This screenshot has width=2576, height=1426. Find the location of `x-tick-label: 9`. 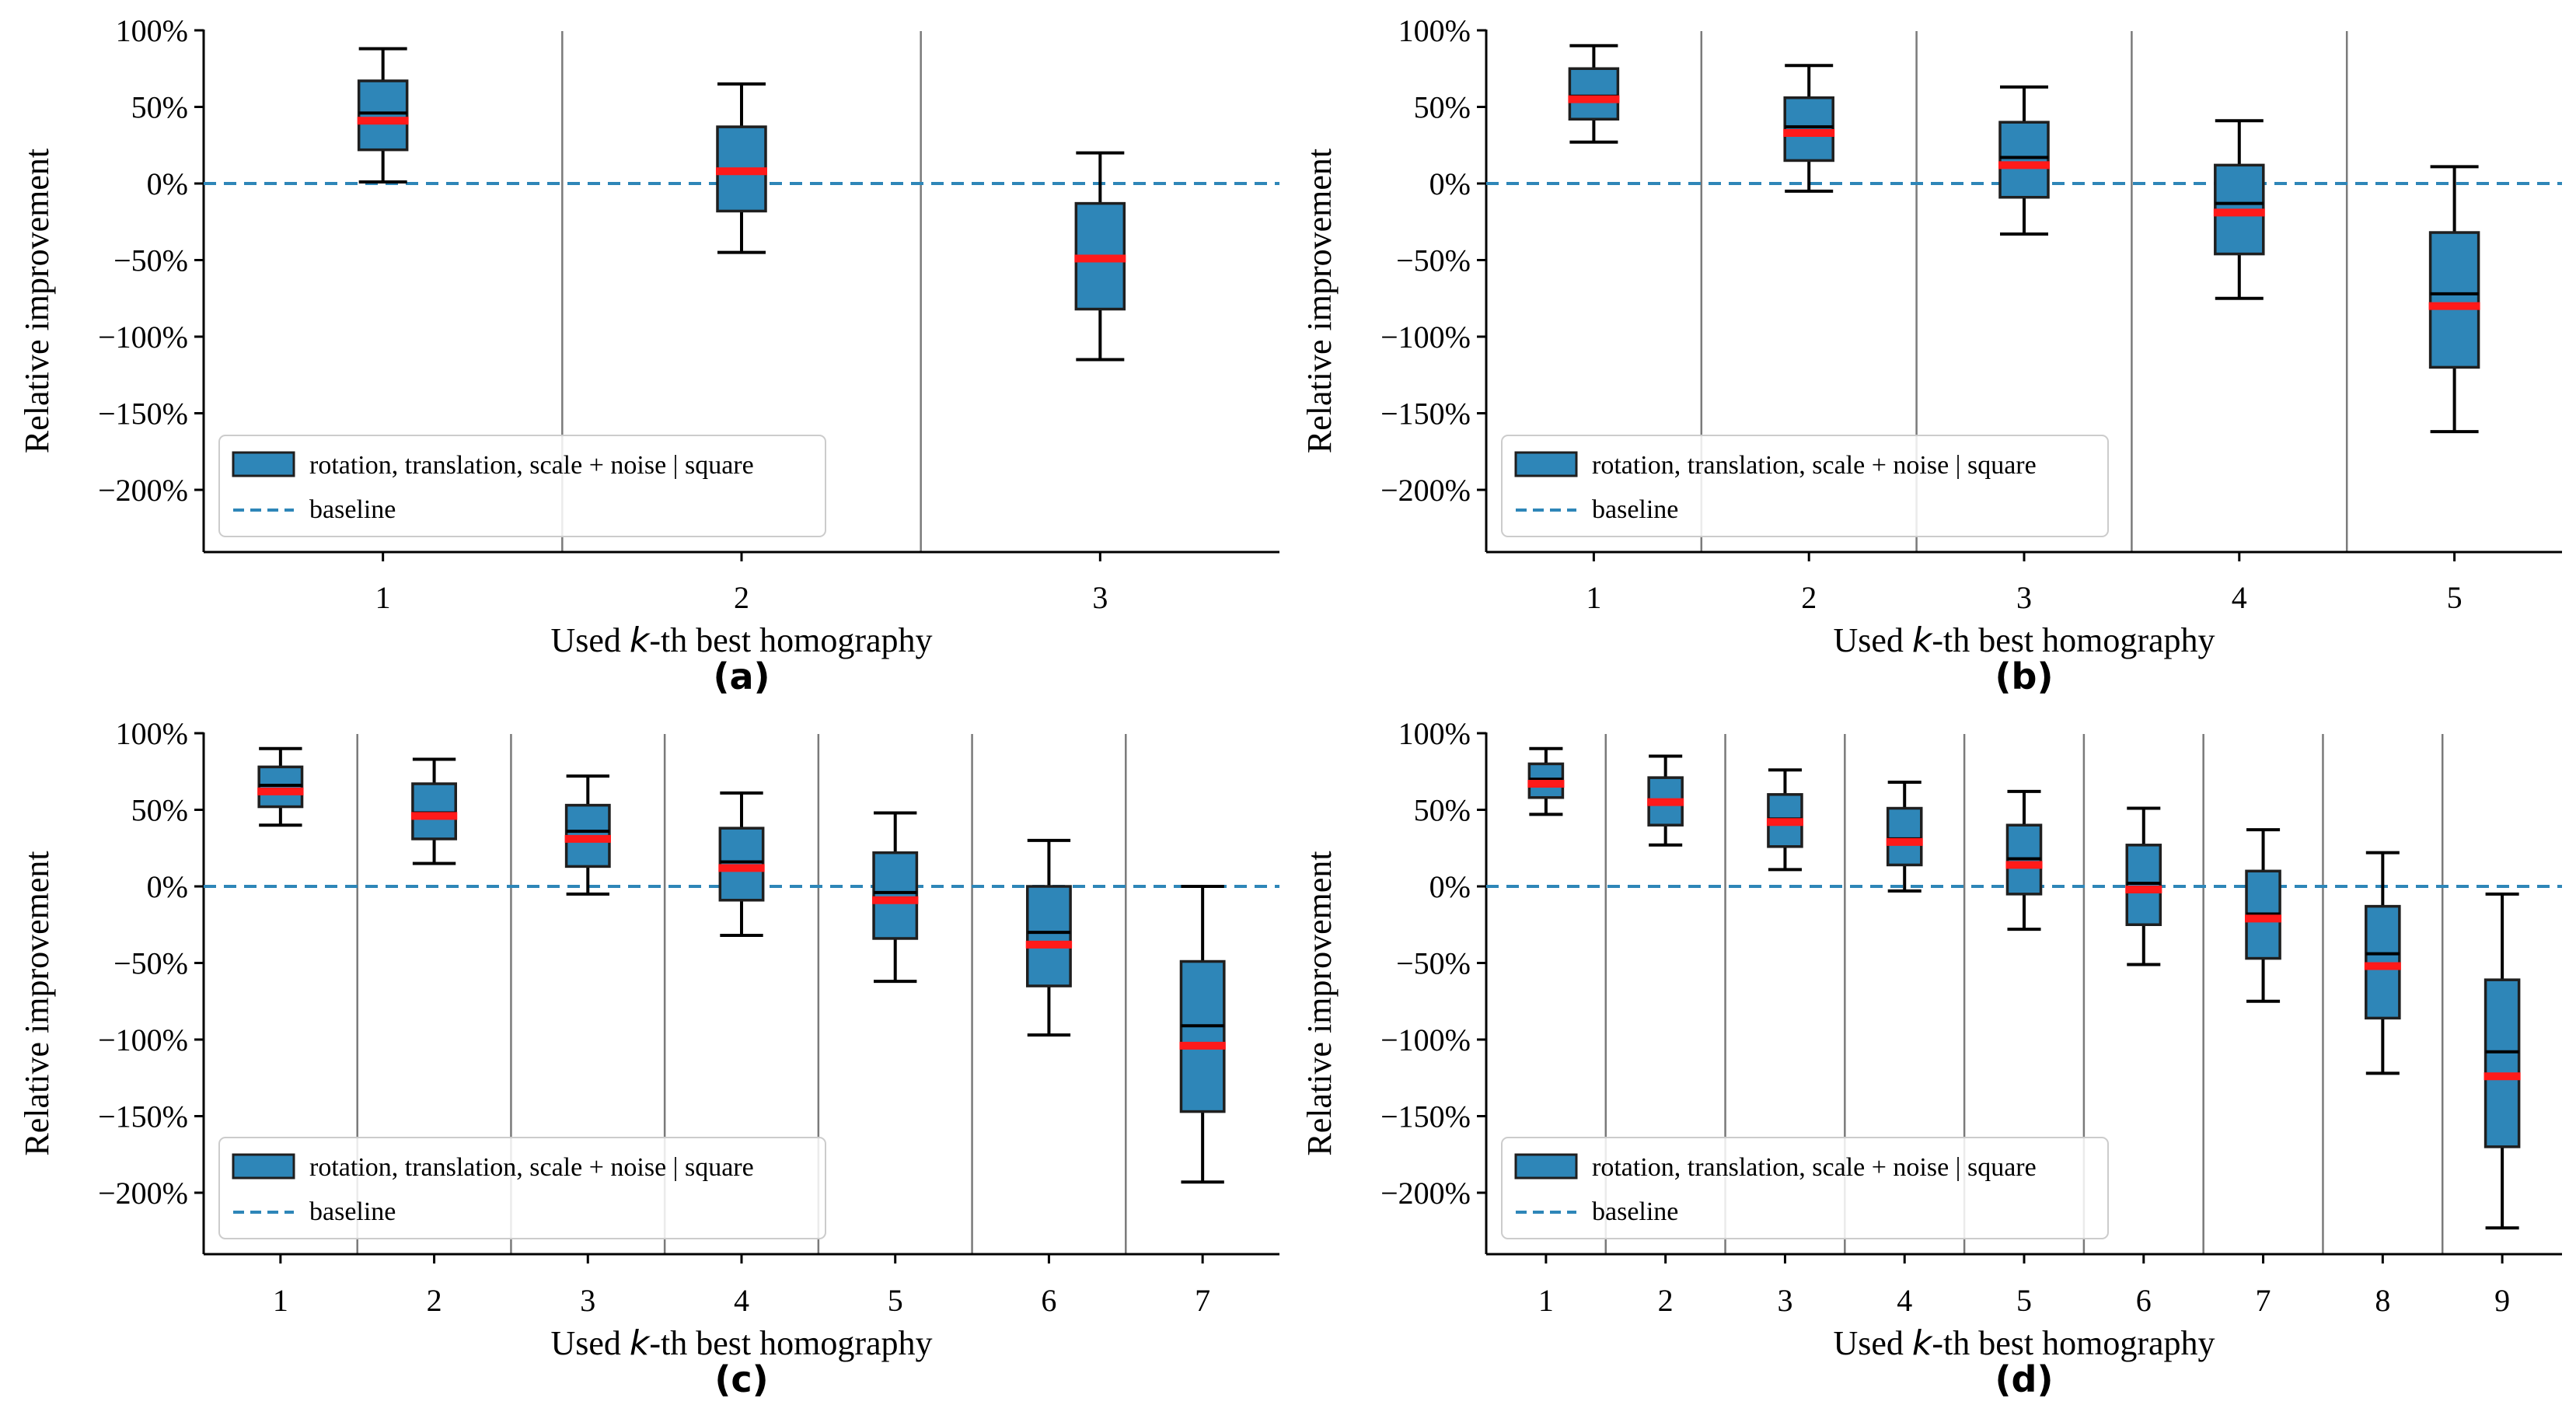

x-tick-label: 9 is located at coordinates (2502, 1300).